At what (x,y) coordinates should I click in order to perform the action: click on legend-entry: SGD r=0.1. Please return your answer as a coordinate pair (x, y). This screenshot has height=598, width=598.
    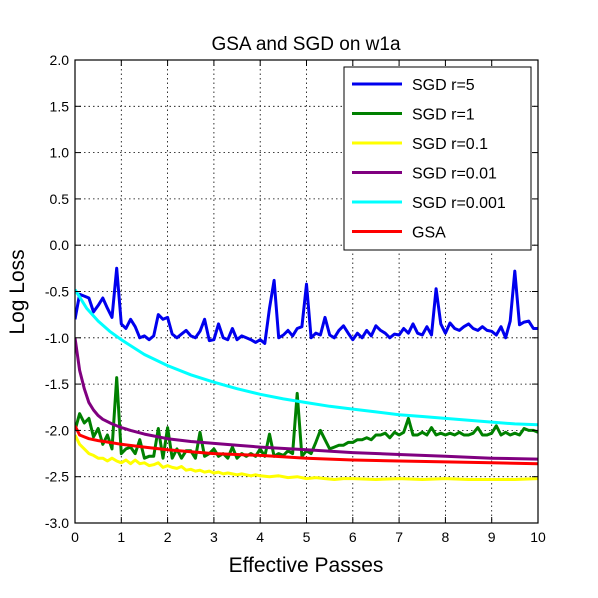
    Looking at the image, I should click on (450, 144).